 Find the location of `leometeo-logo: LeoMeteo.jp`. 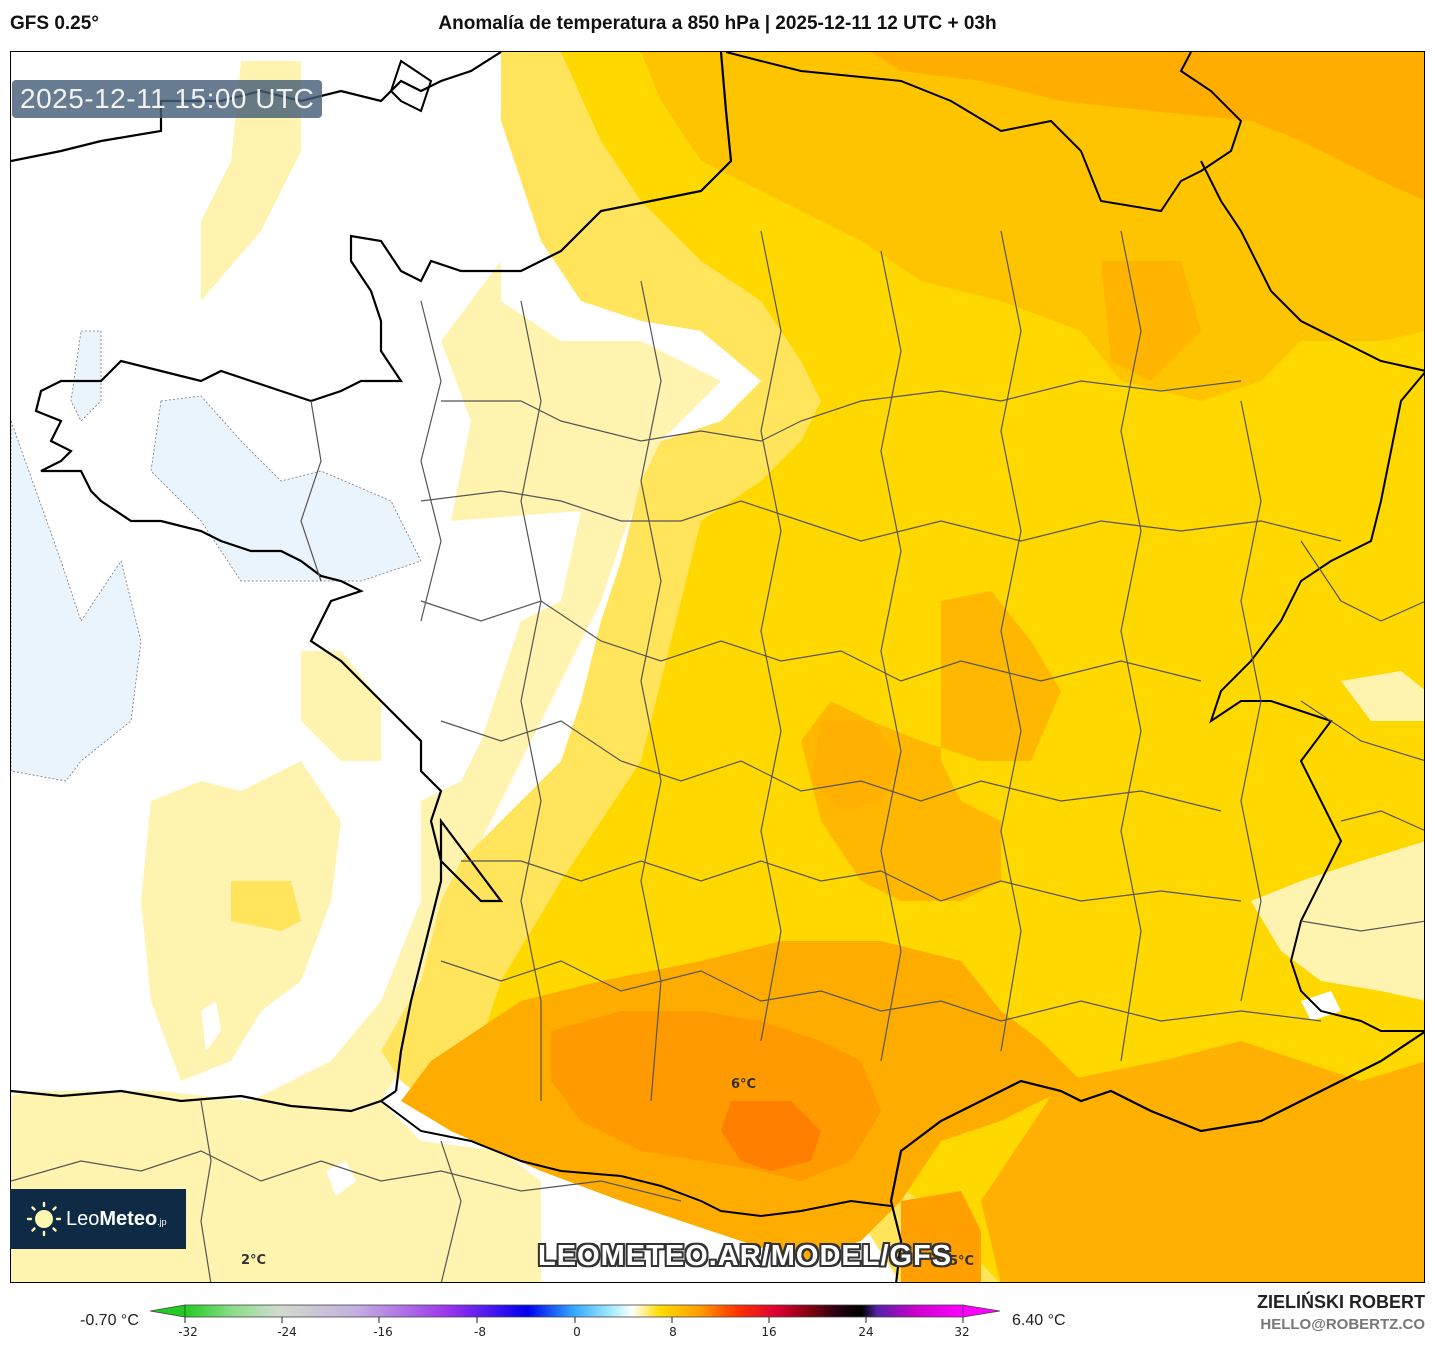

leometeo-logo: LeoMeteo.jp is located at coordinates (98, 1219).